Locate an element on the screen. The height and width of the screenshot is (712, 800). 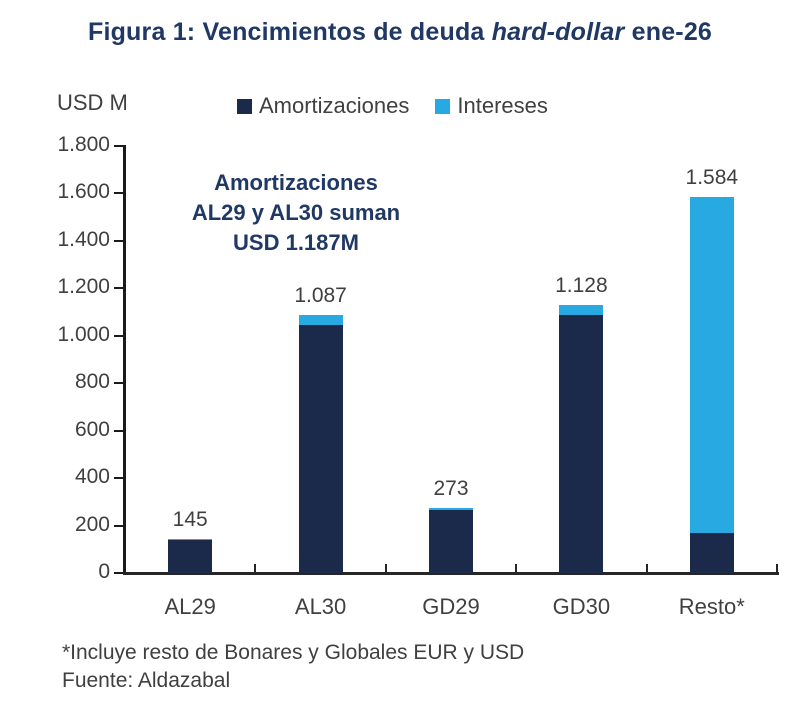
bar-value-label-al30: 1.087 is located at coordinates (320, 296).